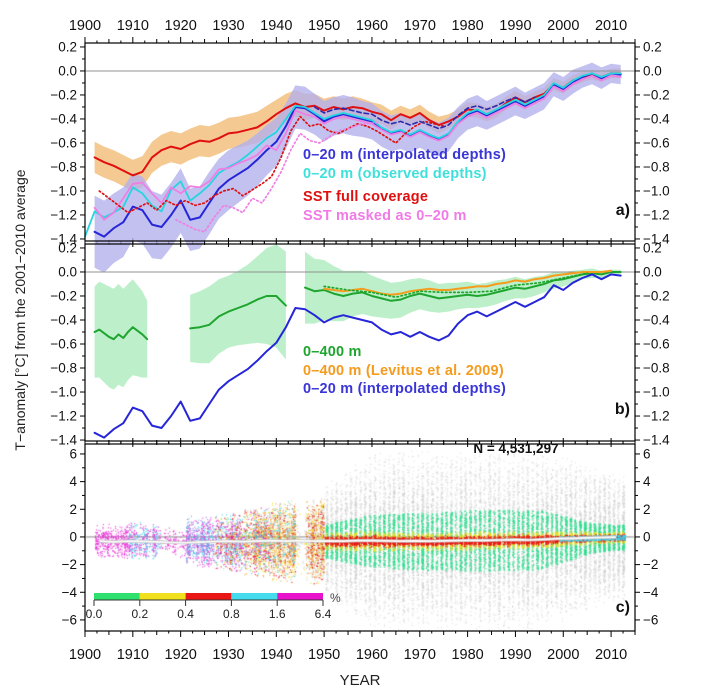  I want to click on colorbar-unit-label: %, so click(335, 598).